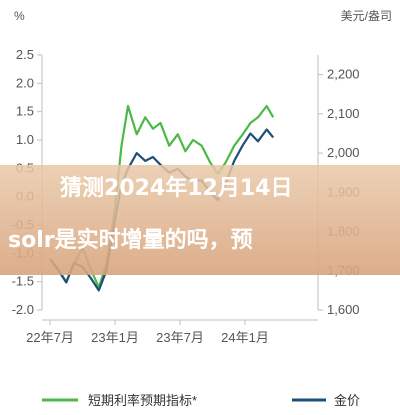 The width and height of the screenshot is (400, 415). I want to click on overlay-line-1: 猜测2024年12月14日, so click(175, 188).